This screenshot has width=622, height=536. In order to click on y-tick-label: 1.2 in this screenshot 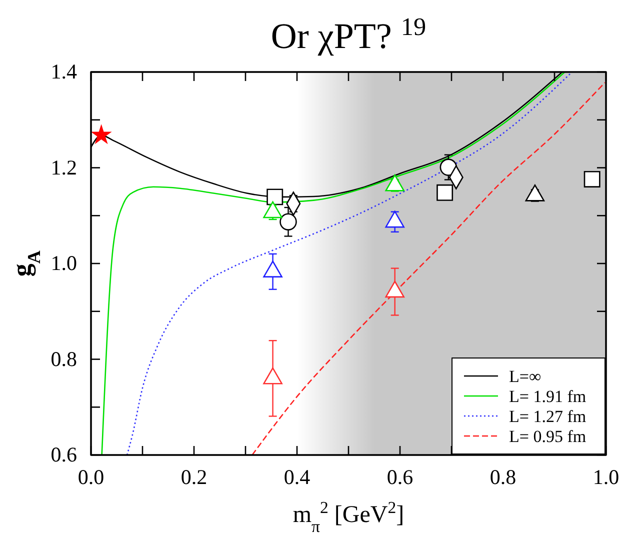, I will do `click(63, 167)`.